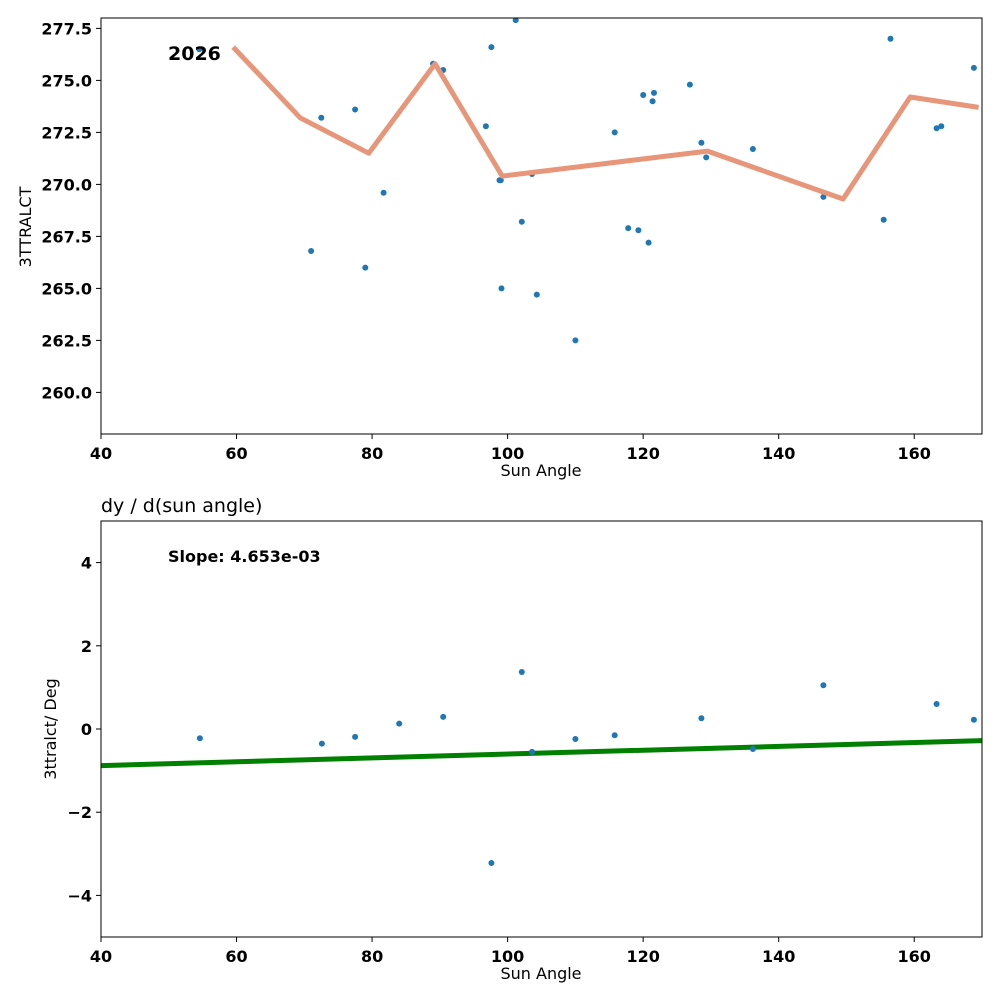 The image size is (1000, 1000). Describe the element at coordinates (642, 956) in the screenshot. I see `chart-bottom-x-tick-label: 120` at that location.